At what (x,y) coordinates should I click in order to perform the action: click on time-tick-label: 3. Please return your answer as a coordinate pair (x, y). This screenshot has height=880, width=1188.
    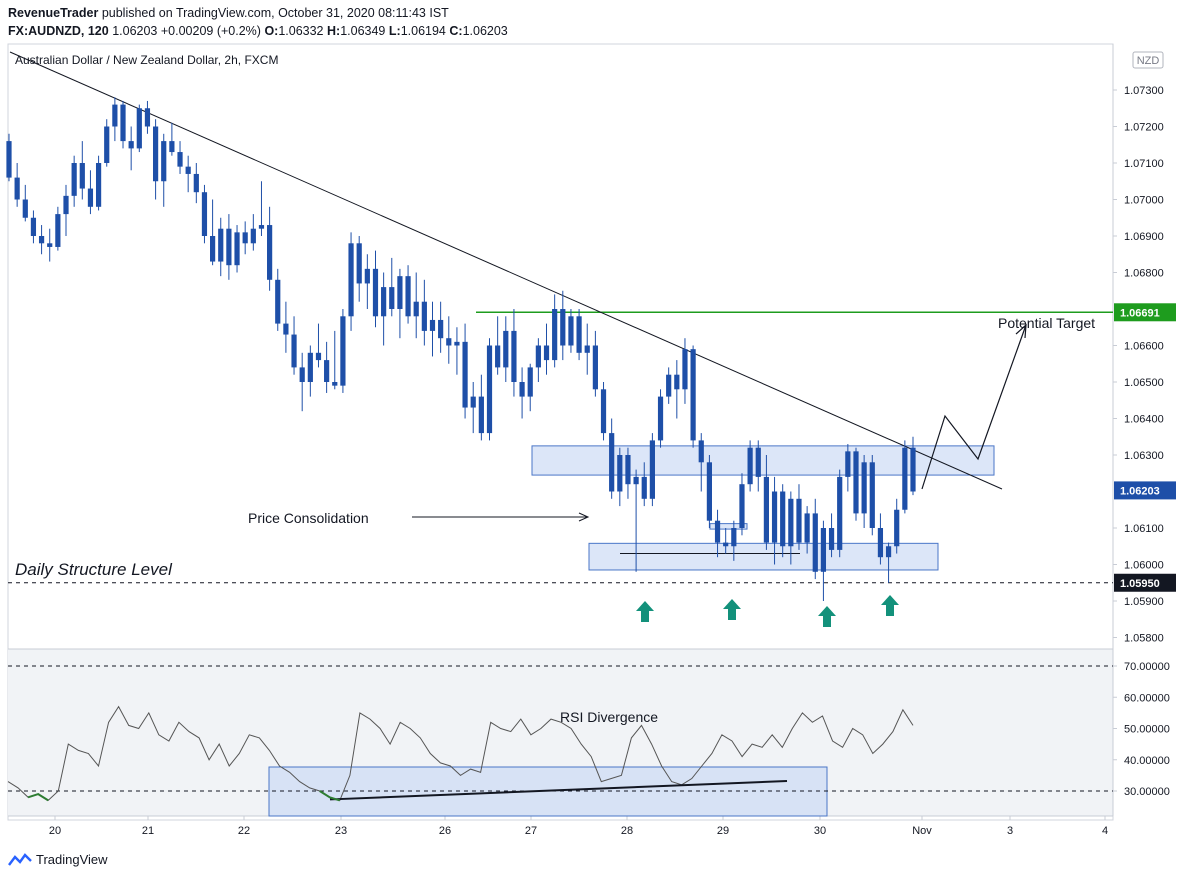
    Looking at the image, I should click on (1010, 831).